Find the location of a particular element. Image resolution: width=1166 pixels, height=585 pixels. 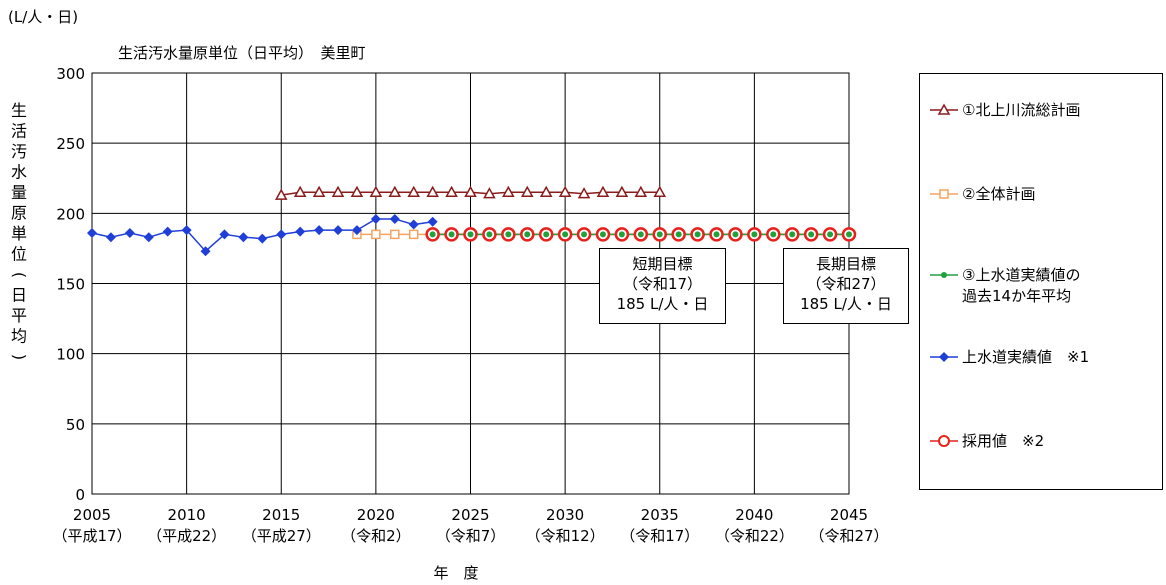

y-axis-title-char: 均 is located at coordinates (19, 336).